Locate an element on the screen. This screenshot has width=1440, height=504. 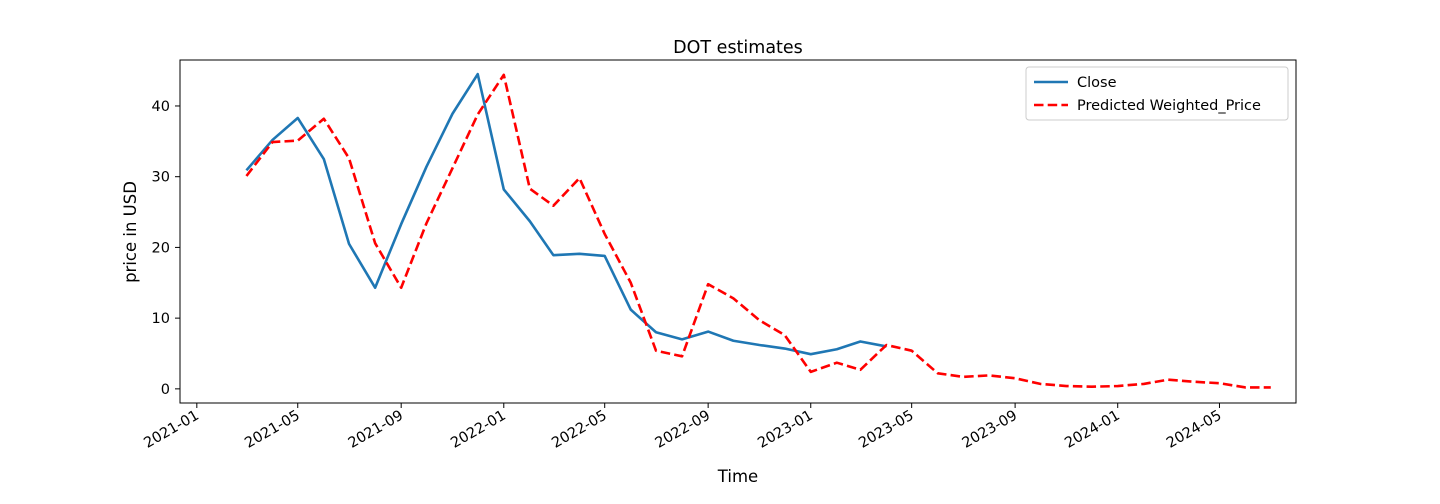
chart-title: DOT estimates is located at coordinates (738, 48).